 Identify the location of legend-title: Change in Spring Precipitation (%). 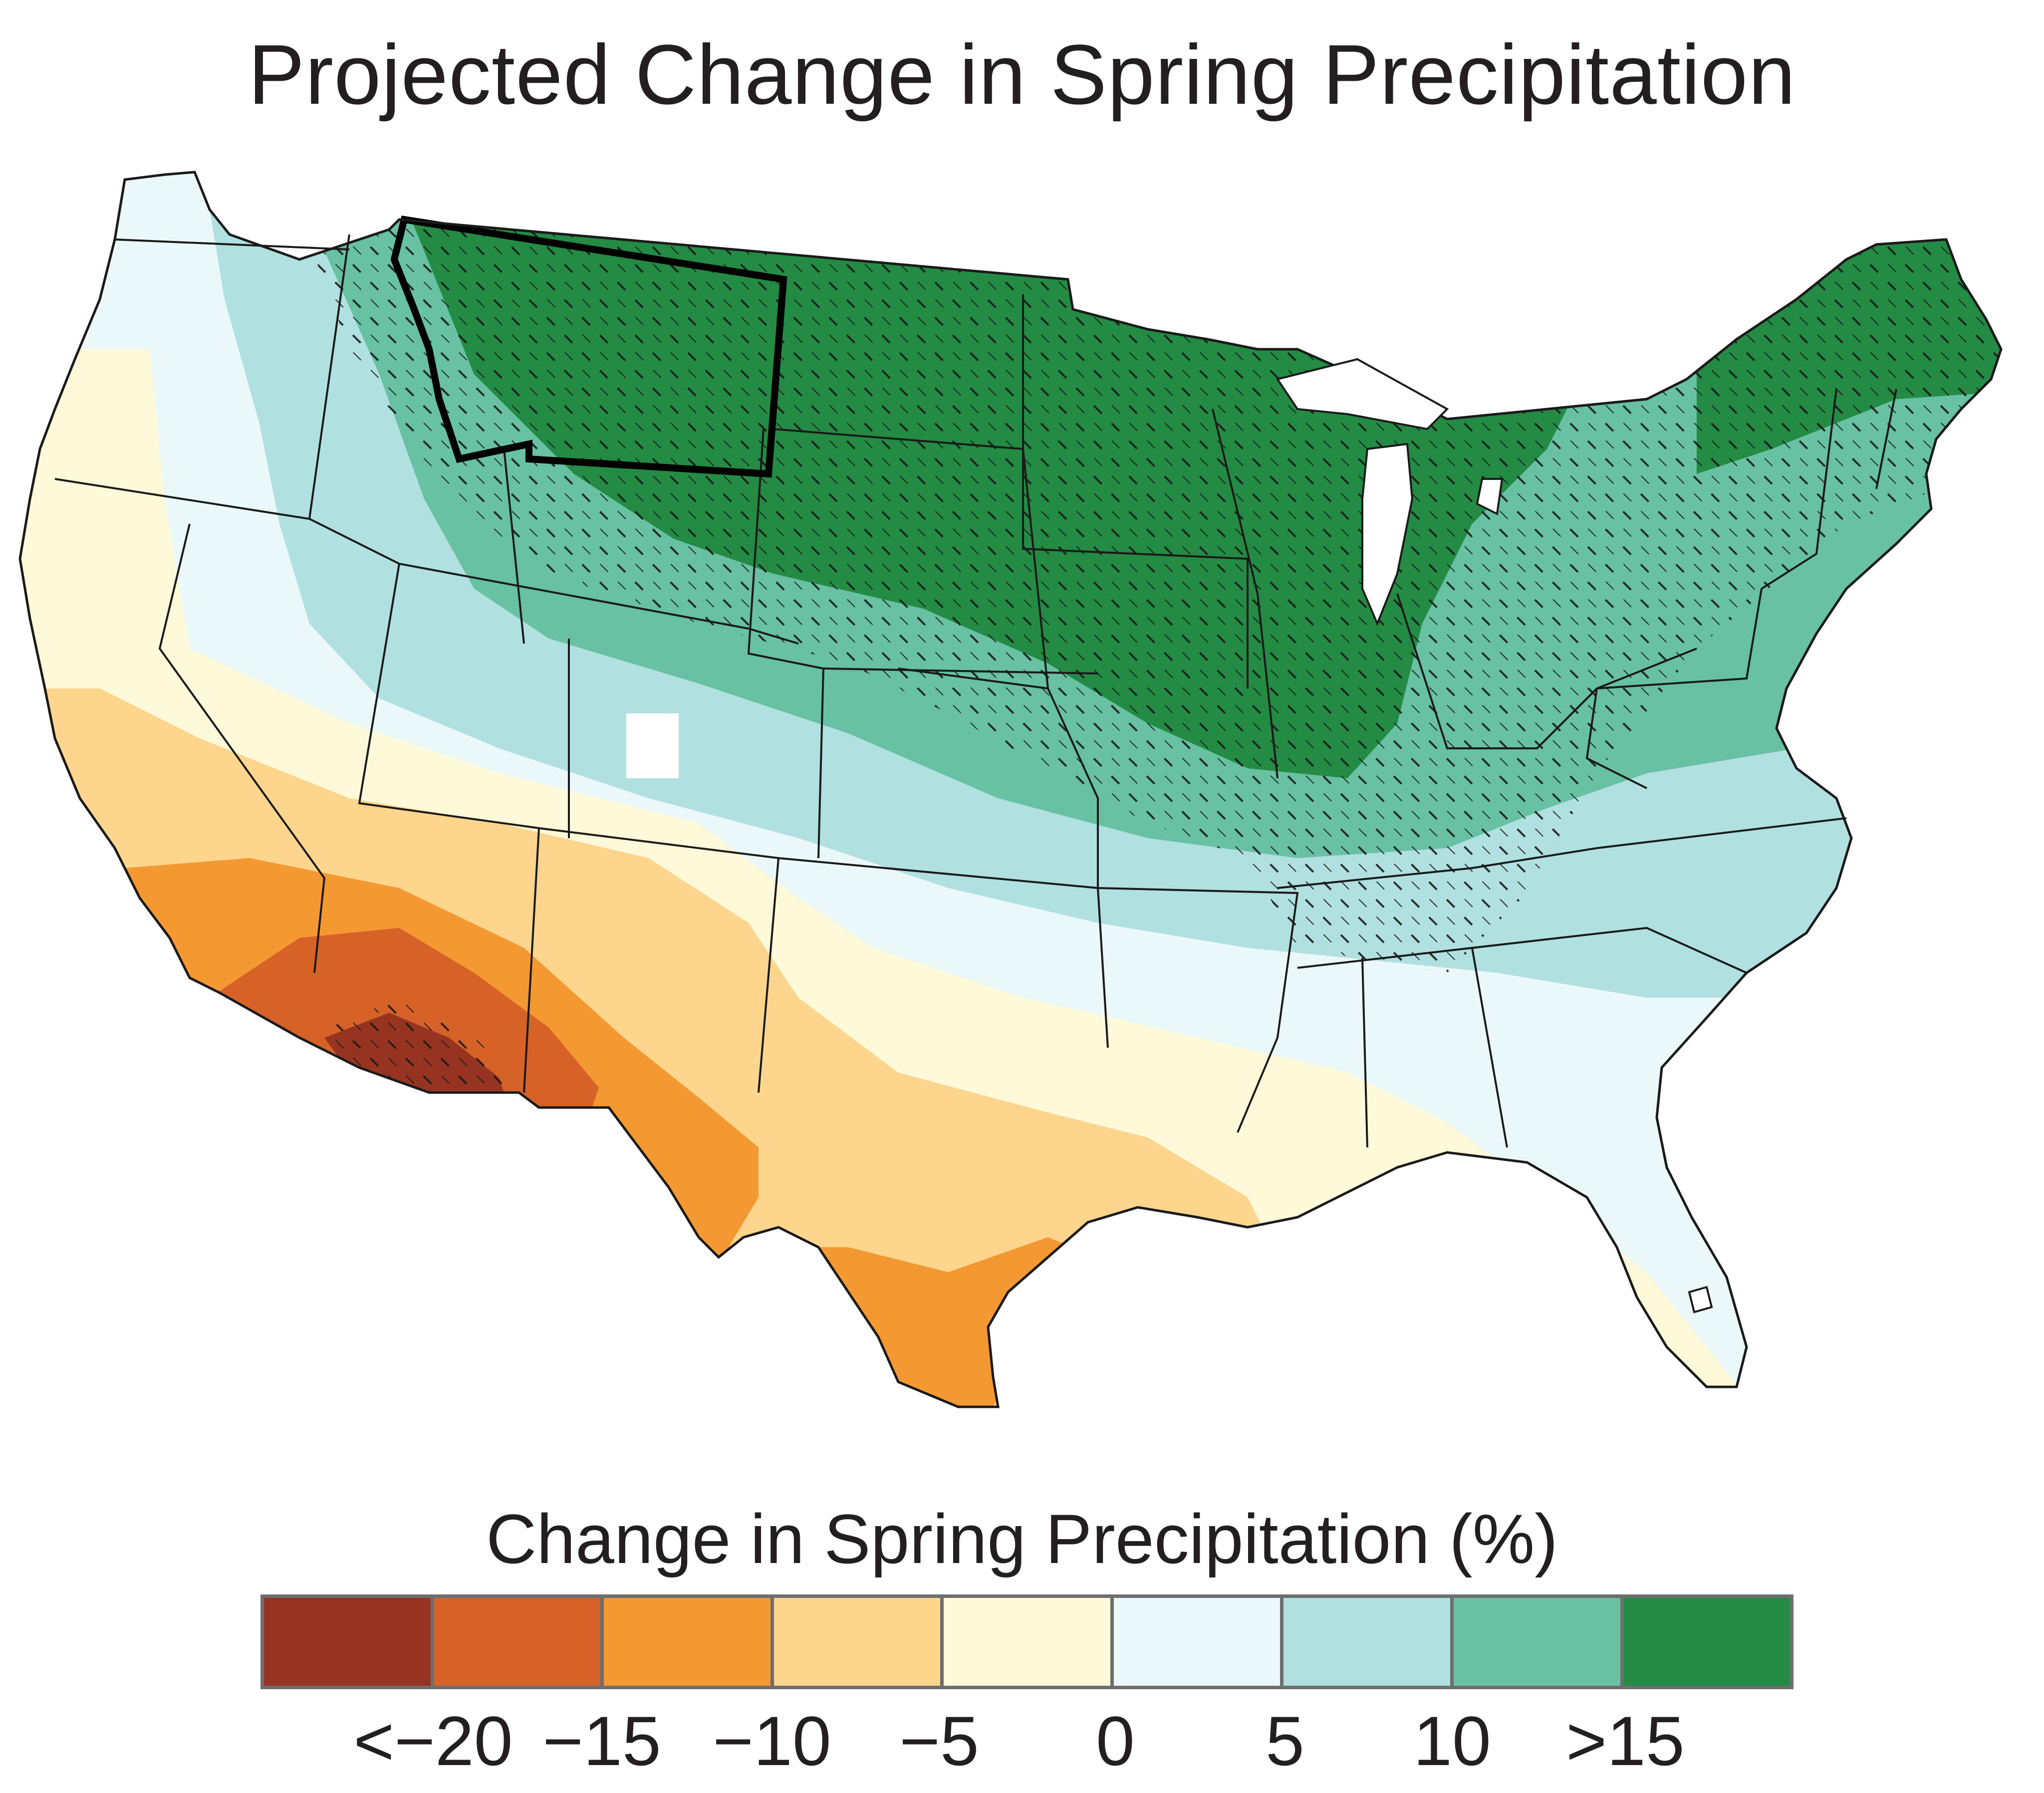
(1022, 1539).